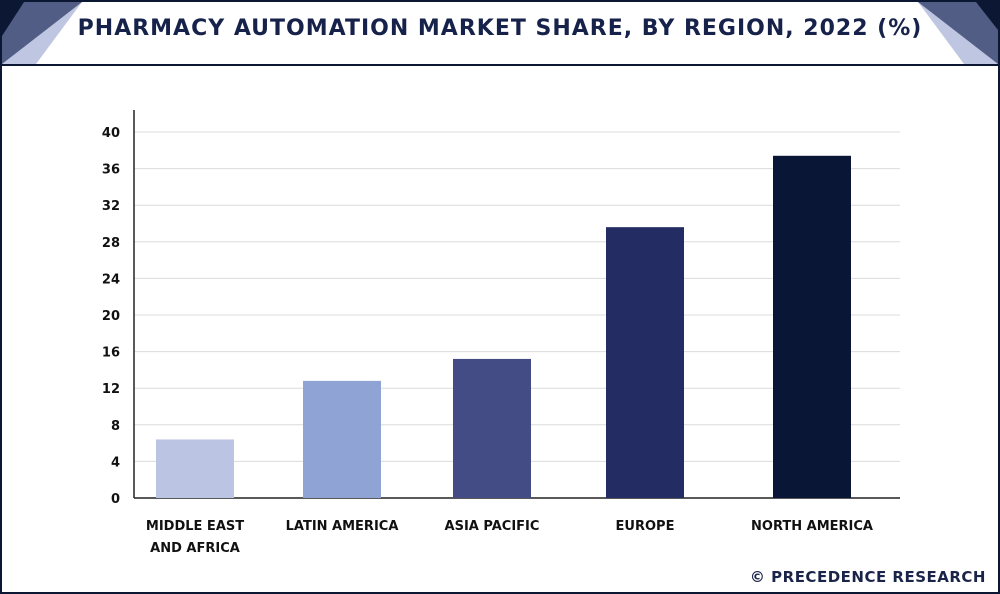 This screenshot has height=594, width=1000. What do you see at coordinates (111, 353) in the screenshot?
I see `y-tick-label: 16` at bounding box center [111, 353].